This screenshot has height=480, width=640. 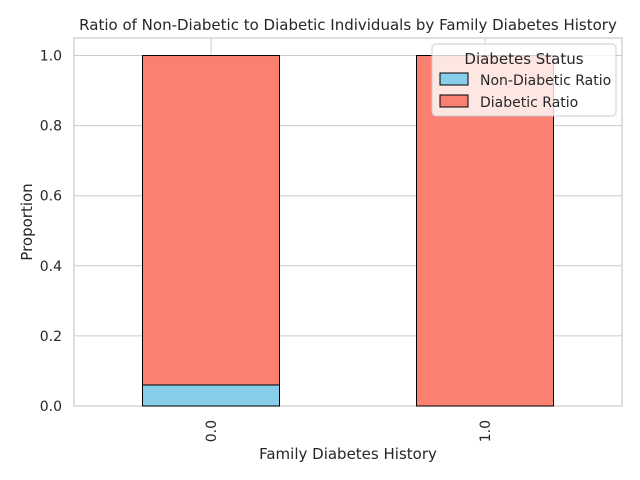 I want to click on y-tick-label: 0.0, so click(x=51, y=407).